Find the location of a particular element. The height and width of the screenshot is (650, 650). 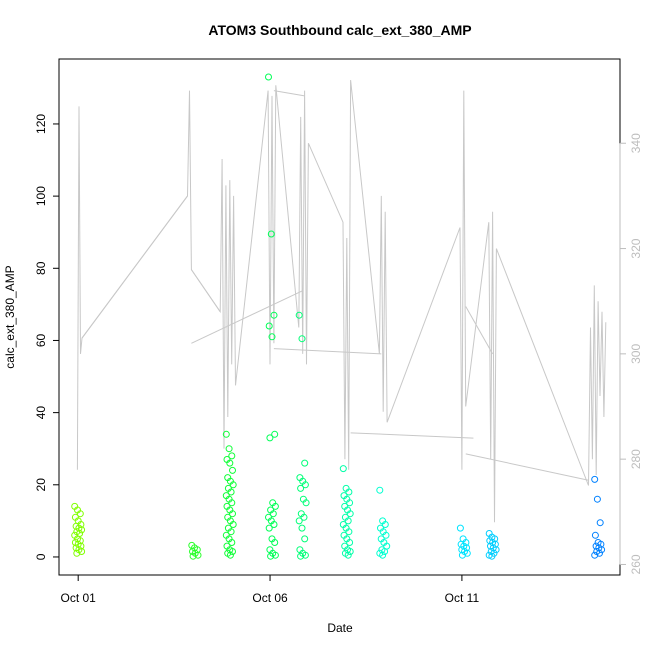

x-axis-label: Date is located at coordinates (340, 628).